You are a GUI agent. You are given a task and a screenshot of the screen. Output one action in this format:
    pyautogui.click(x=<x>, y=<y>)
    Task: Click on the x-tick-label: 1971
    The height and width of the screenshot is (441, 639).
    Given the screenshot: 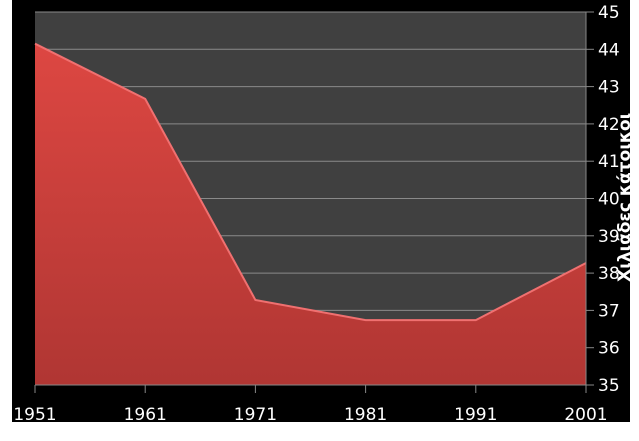 What is the action you would take?
    pyautogui.click(x=255, y=415)
    